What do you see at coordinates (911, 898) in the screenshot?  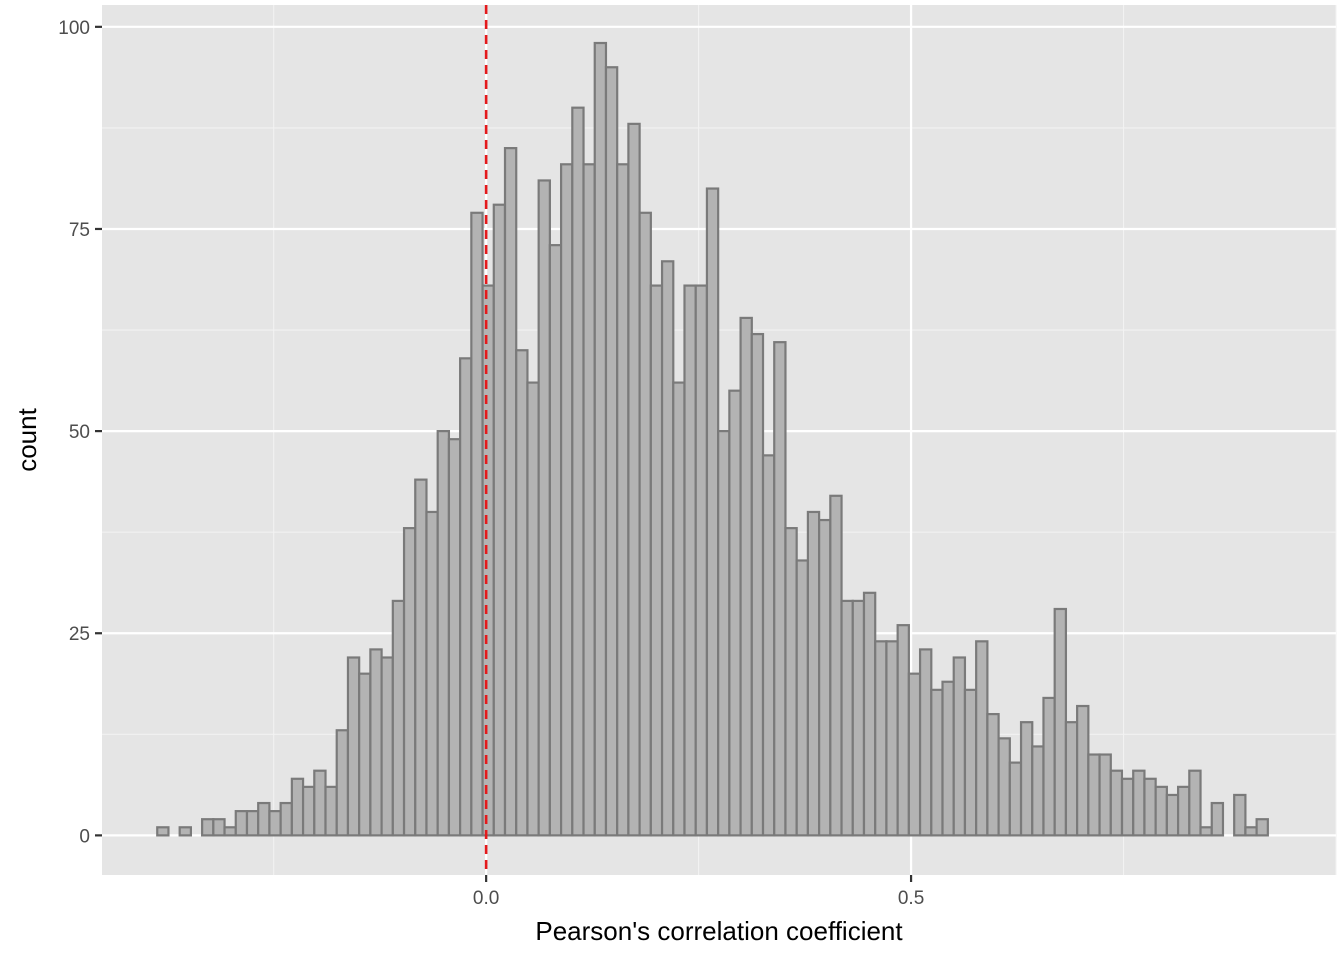 I see `x-tick-label: 0.5` at bounding box center [911, 898].